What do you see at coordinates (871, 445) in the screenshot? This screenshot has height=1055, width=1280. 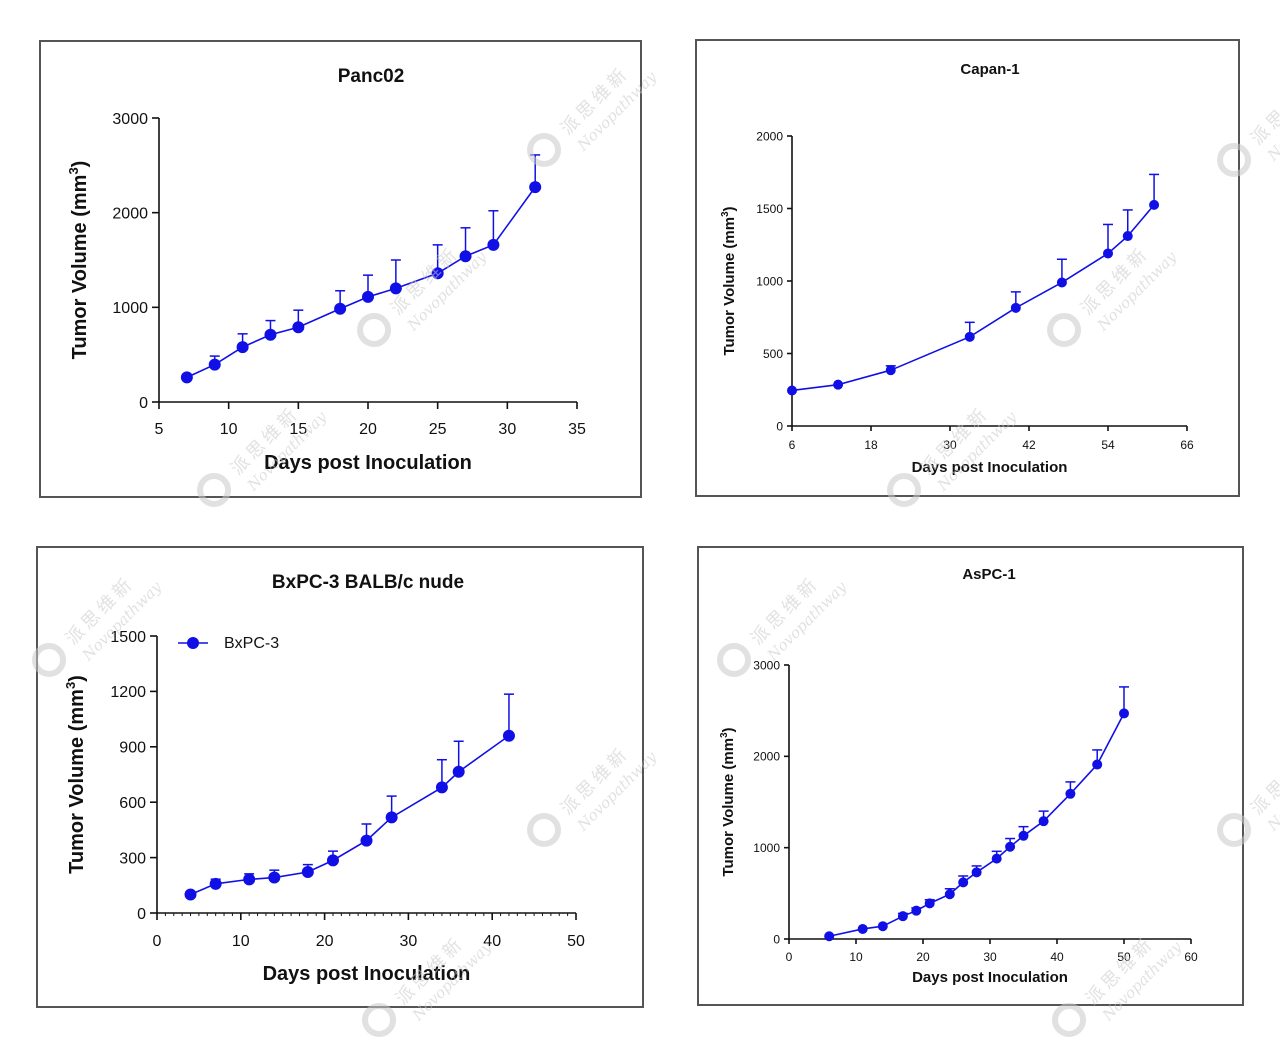 I see `x-tick-label: 18` at bounding box center [871, 445].